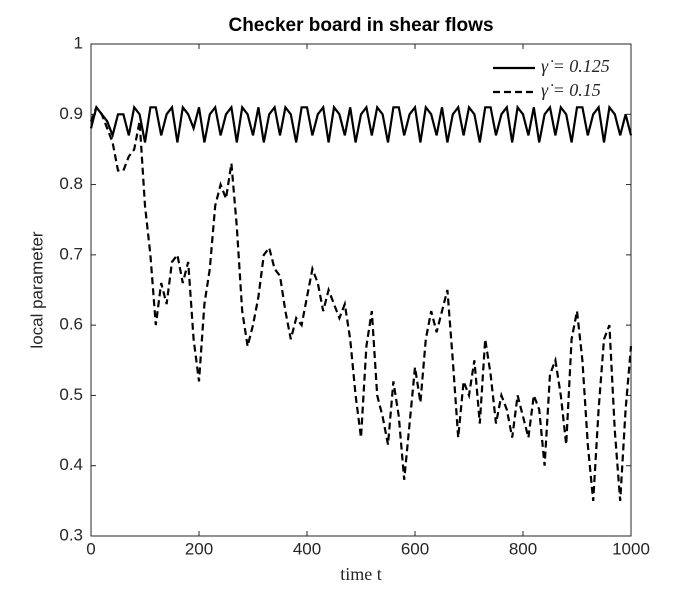 This screenshot has height=591, width=698. I want to click on y-tick-label: 1, so click(78, 42).